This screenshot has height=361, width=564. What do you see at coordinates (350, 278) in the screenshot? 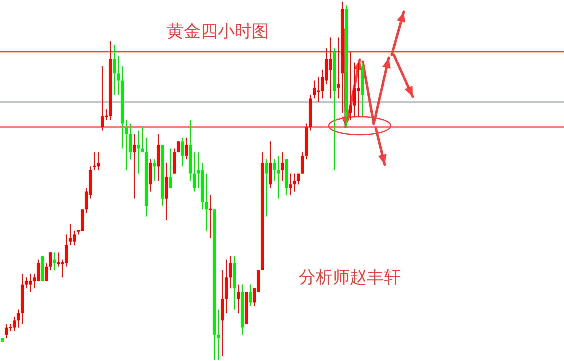
I see `annotation: 分析师赵丰轩` at bounding box center [350, 278].